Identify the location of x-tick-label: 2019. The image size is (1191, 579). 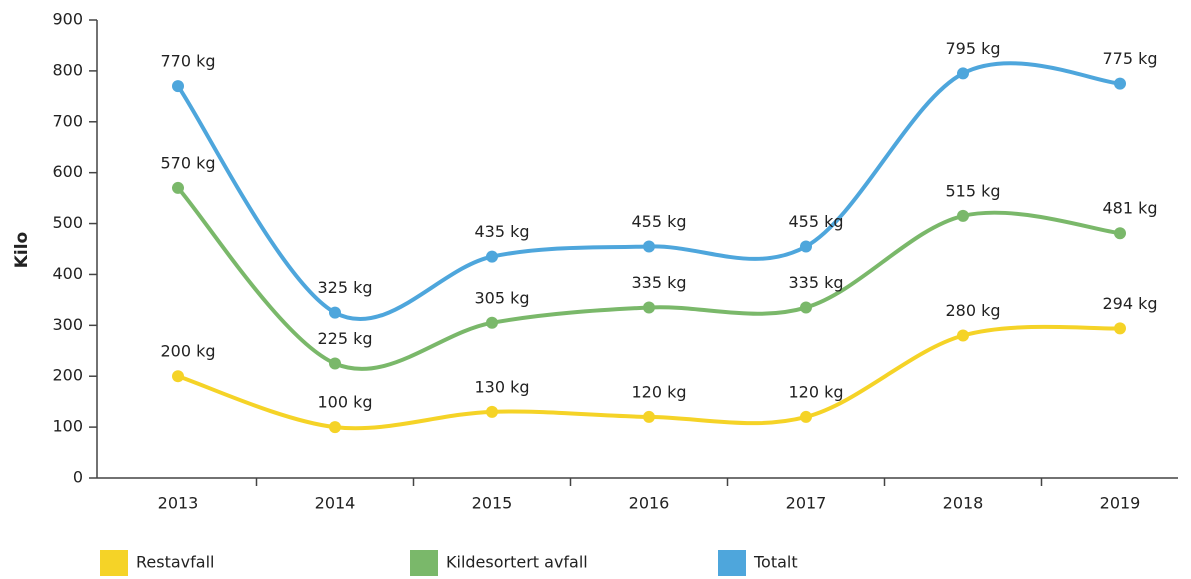
(1120, 503).